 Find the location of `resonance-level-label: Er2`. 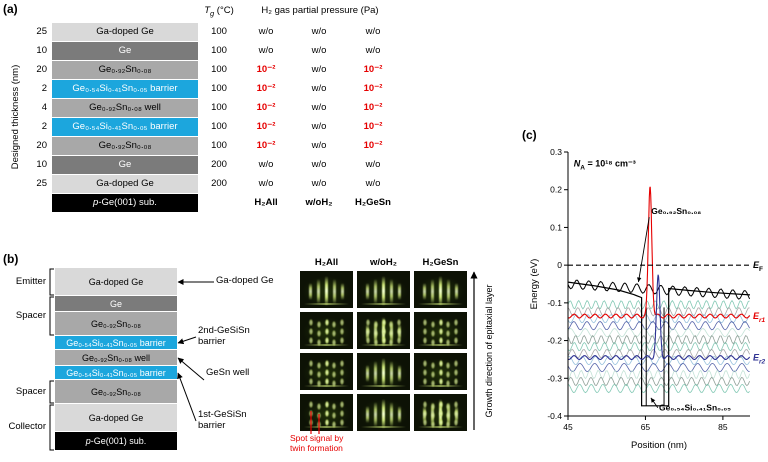

resonance-level-label: Er2 is located at coordinates (759, 359).